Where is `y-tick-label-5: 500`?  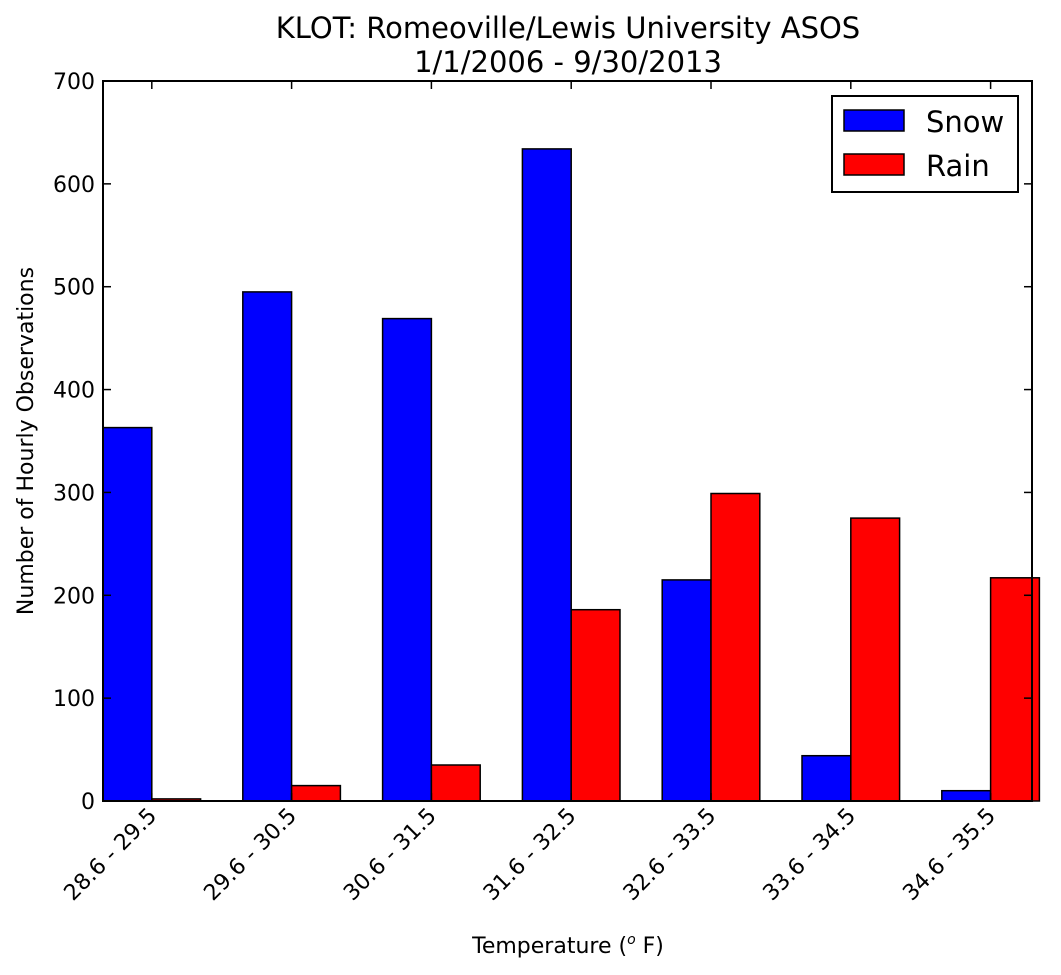 y-tick-label-5: 500 is located at coordinates (74, 288).